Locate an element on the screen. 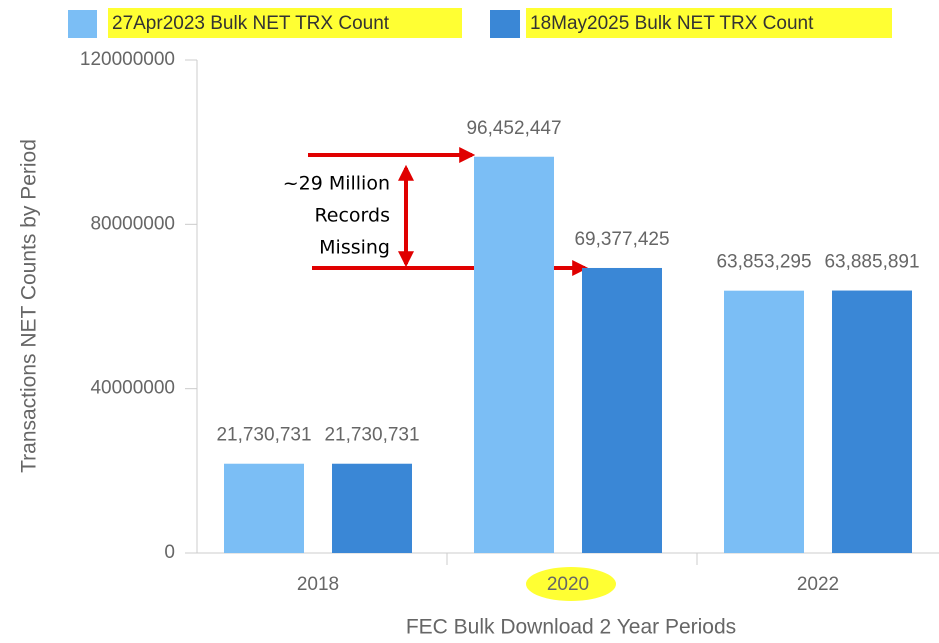  annotation: Missing is located at coordinates (354, 248).